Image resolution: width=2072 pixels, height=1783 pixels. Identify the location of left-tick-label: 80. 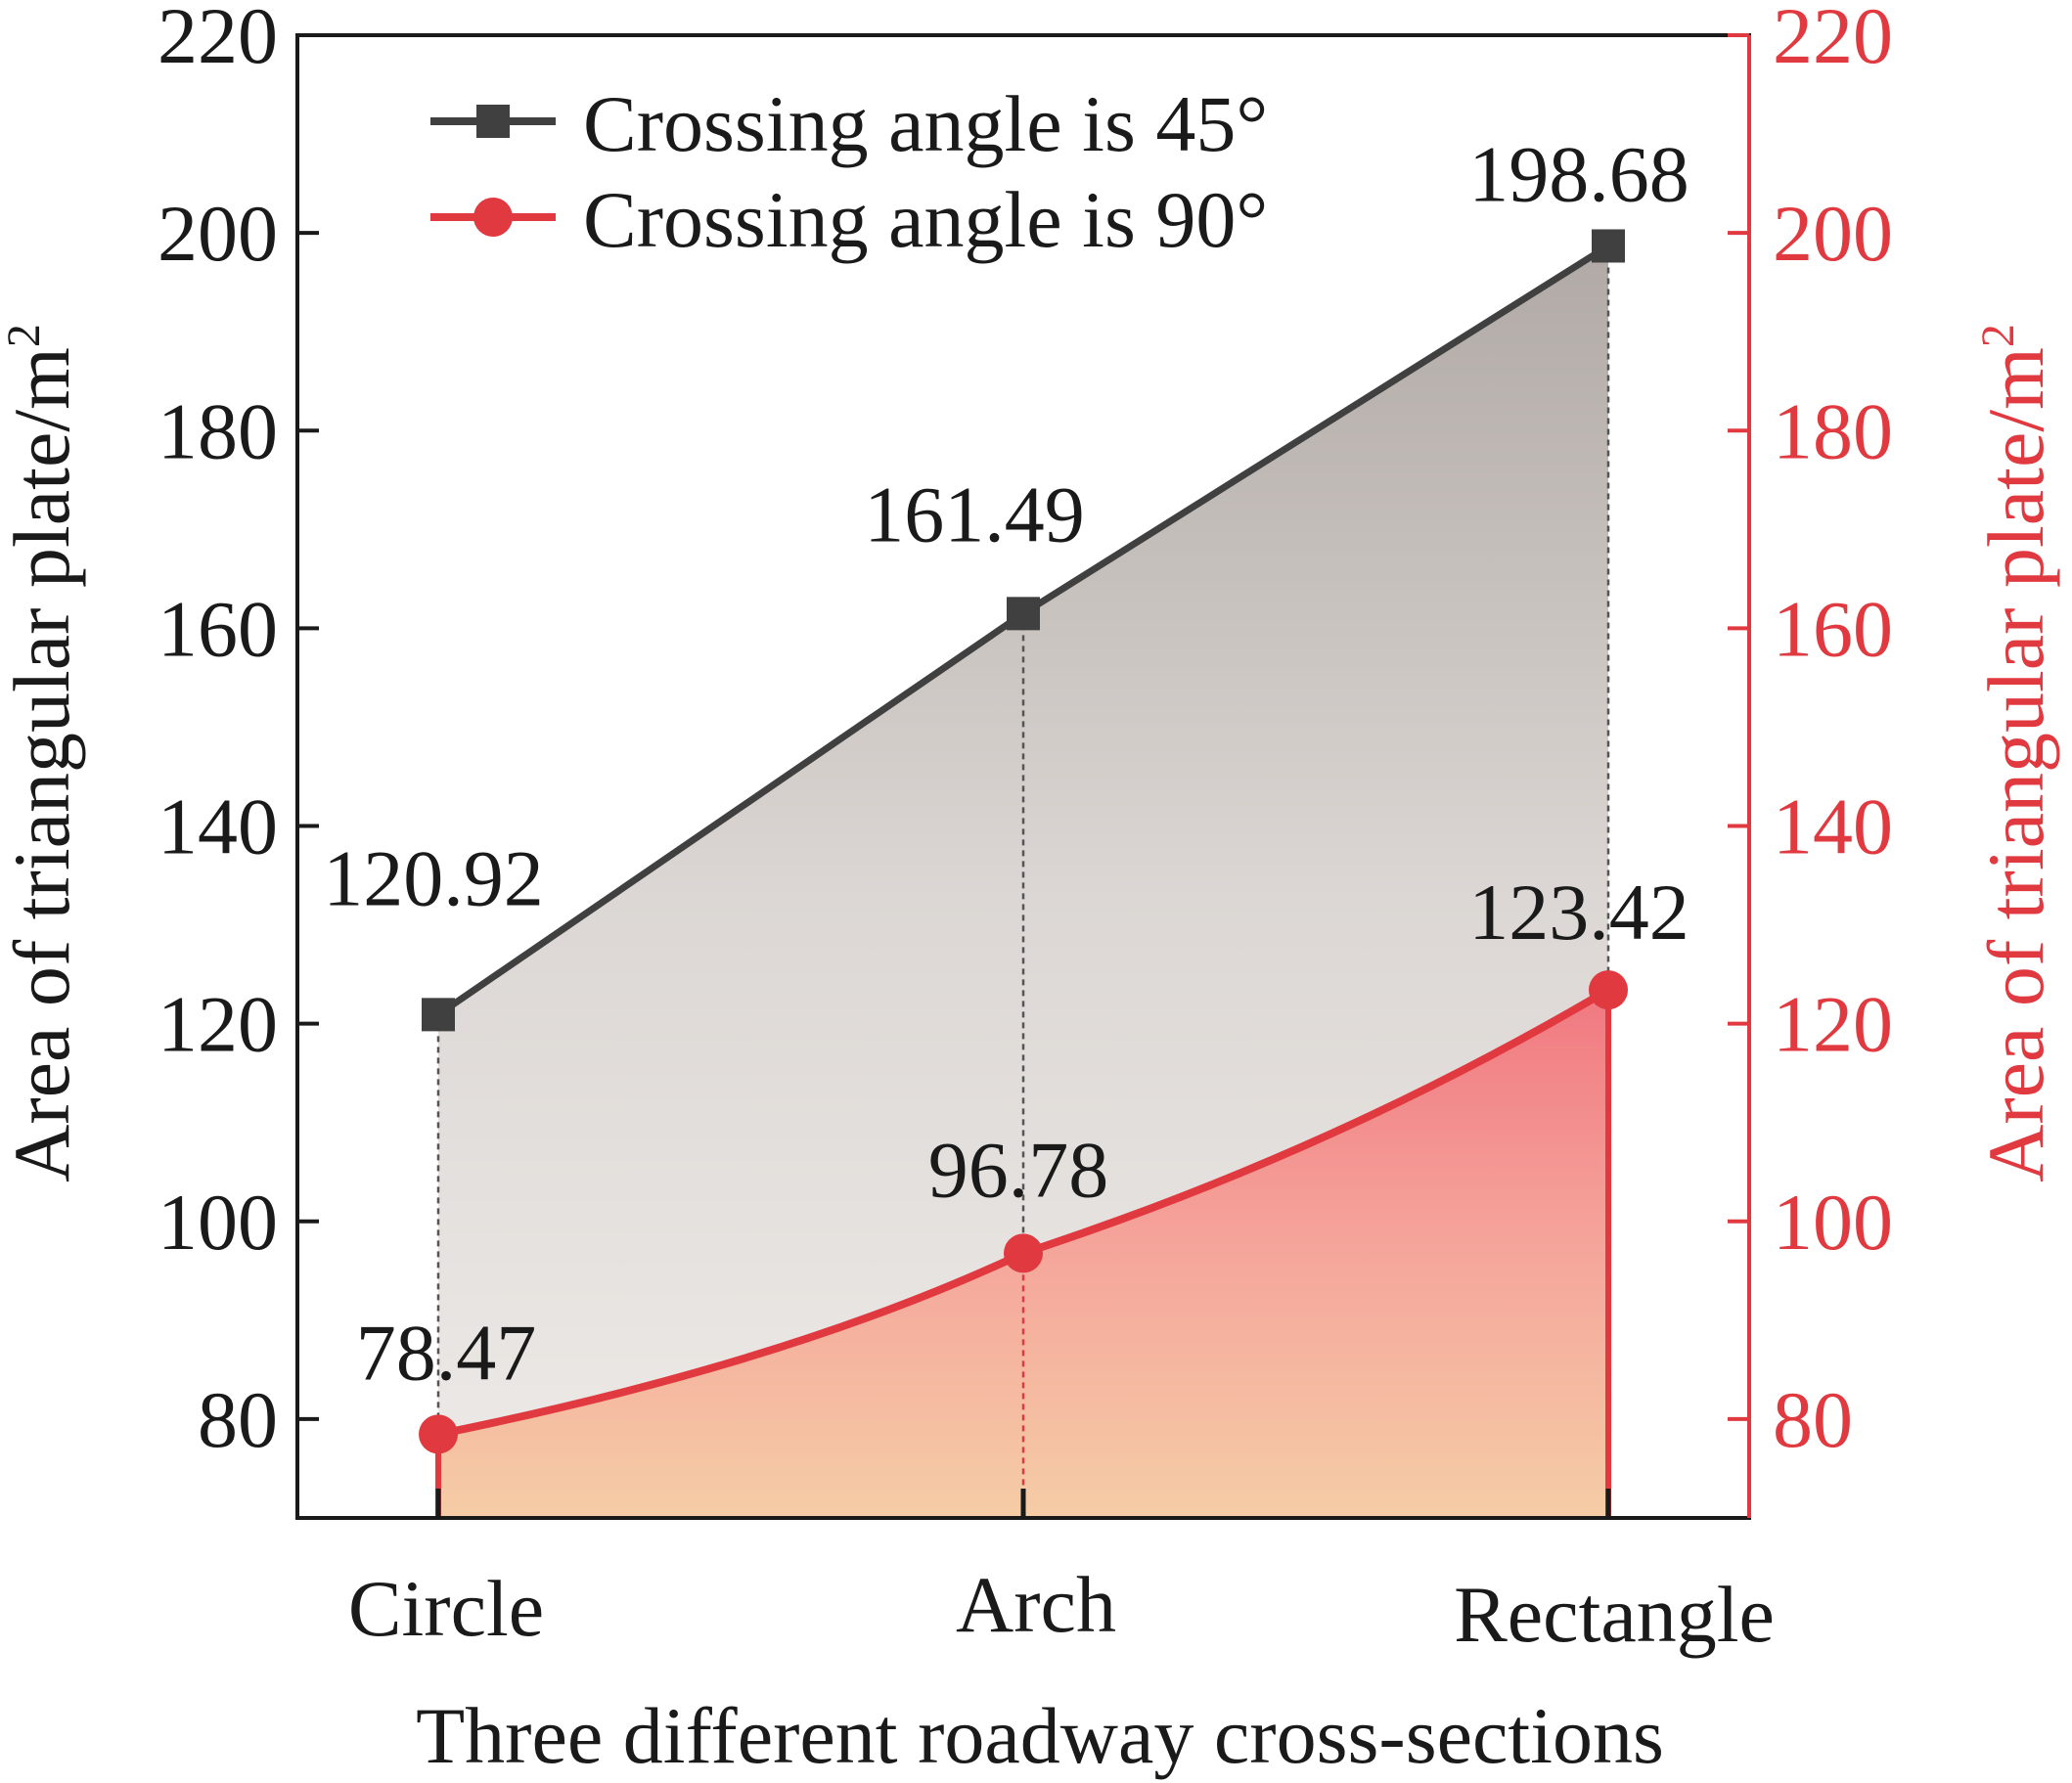
(238, 1419).